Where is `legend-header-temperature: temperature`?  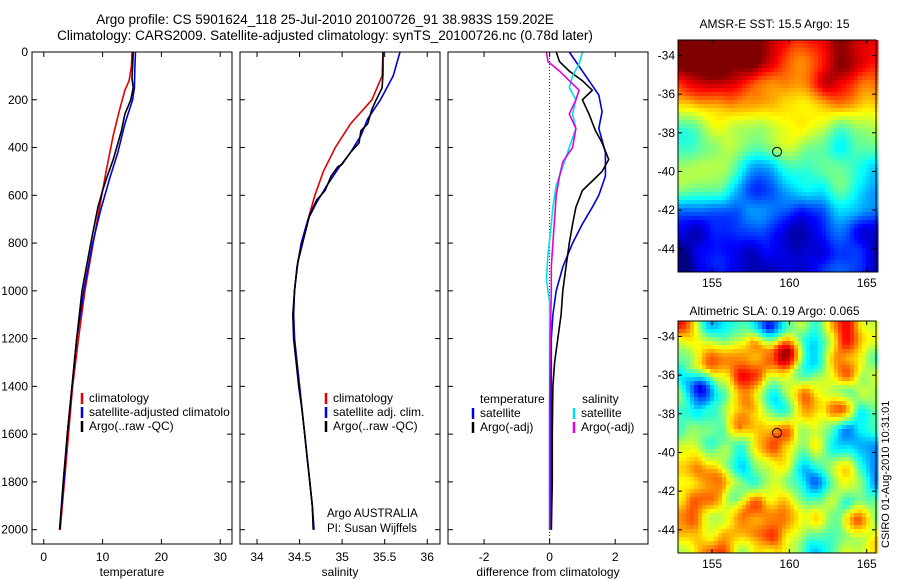
legend-header-temperature: temperature is located at coordinates (512, 399).